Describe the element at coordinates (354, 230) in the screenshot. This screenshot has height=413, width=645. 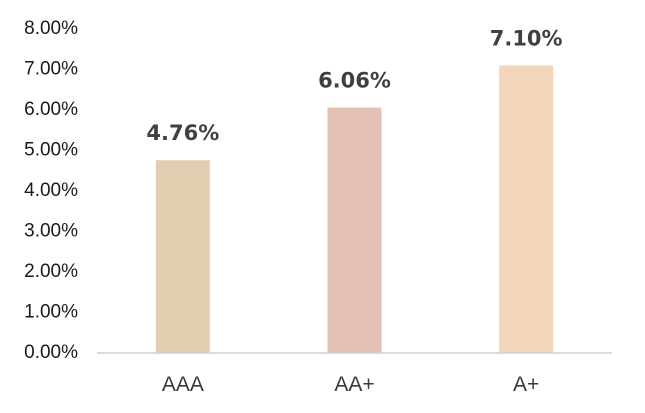
I see `bar-aa-plus` at that location.